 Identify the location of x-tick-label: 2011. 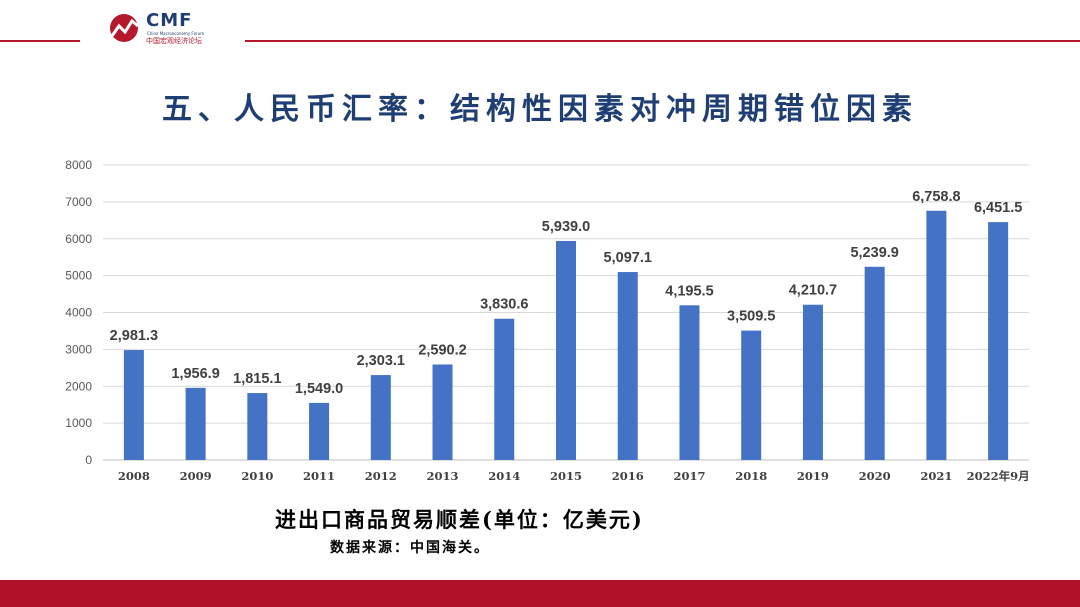
(319, 476).